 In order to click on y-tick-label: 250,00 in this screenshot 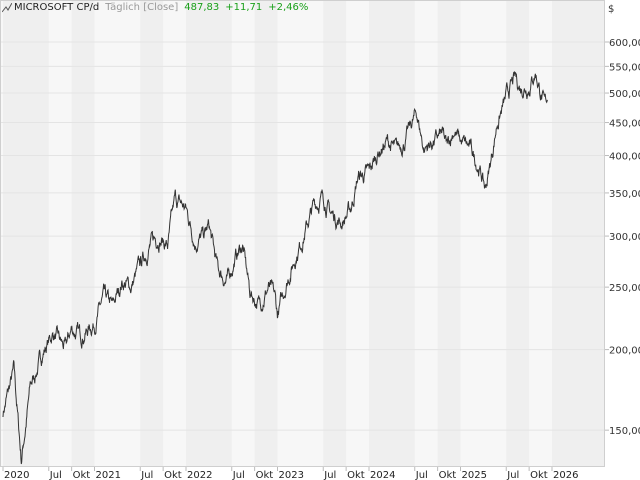, I will do `click(624, 288)`.